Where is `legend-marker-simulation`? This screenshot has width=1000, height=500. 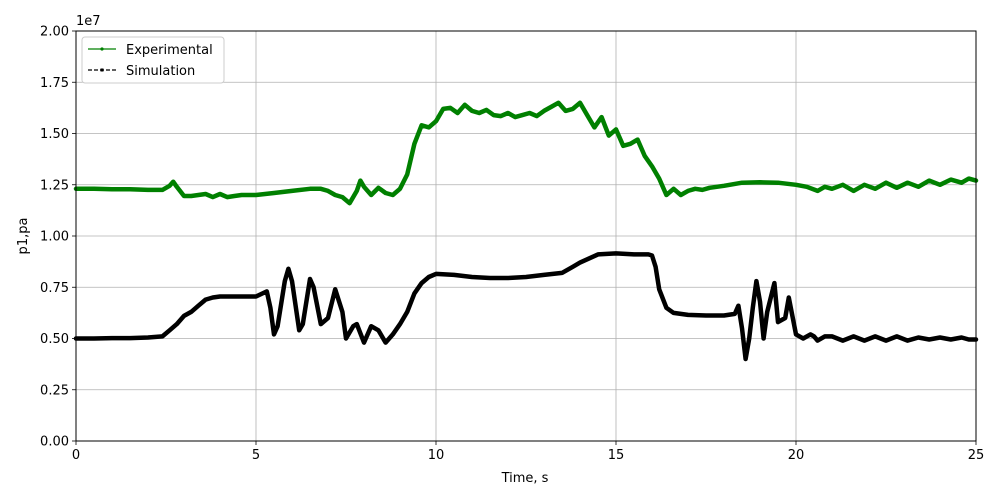
legend-marker-simulation is located at coordinates (102, 70).